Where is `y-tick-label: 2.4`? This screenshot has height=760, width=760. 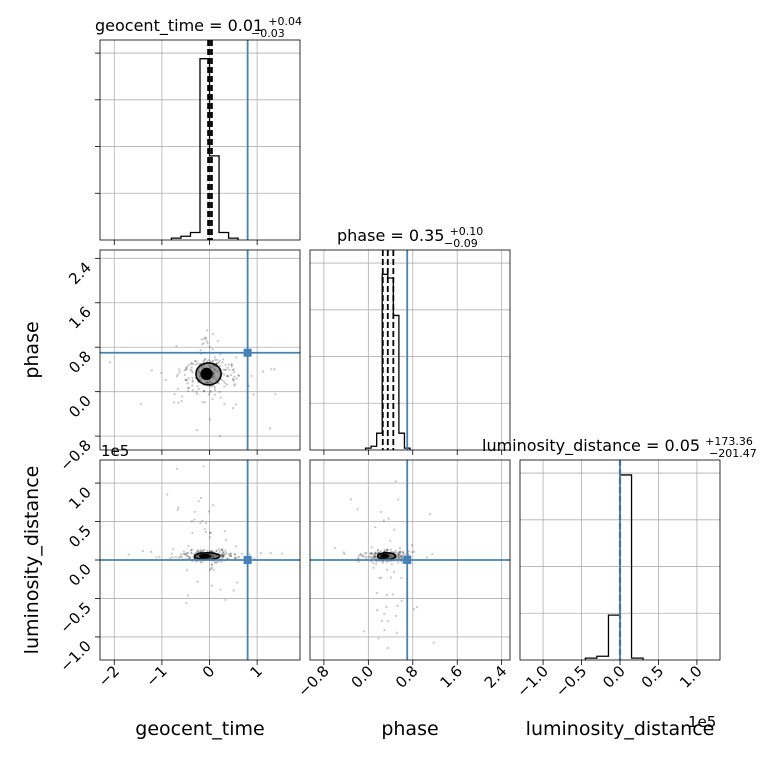 y-tick-label: 2.4 is located at coordinates (80, 273).